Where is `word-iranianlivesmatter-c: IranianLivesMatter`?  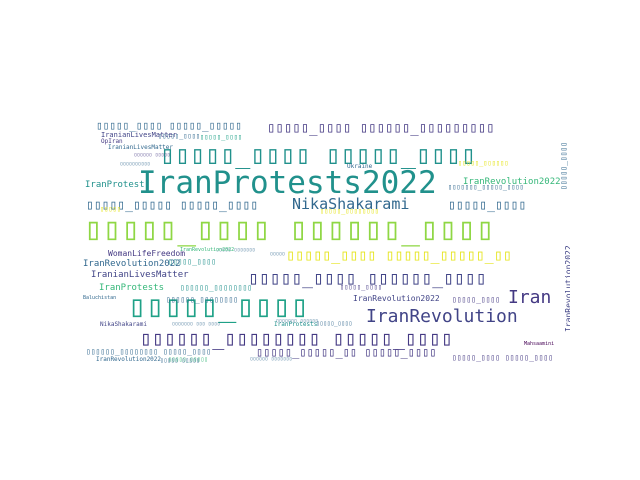
word-iranianlivesmatter-c: IranianLivesMatter is located at coordinates (141, 147).